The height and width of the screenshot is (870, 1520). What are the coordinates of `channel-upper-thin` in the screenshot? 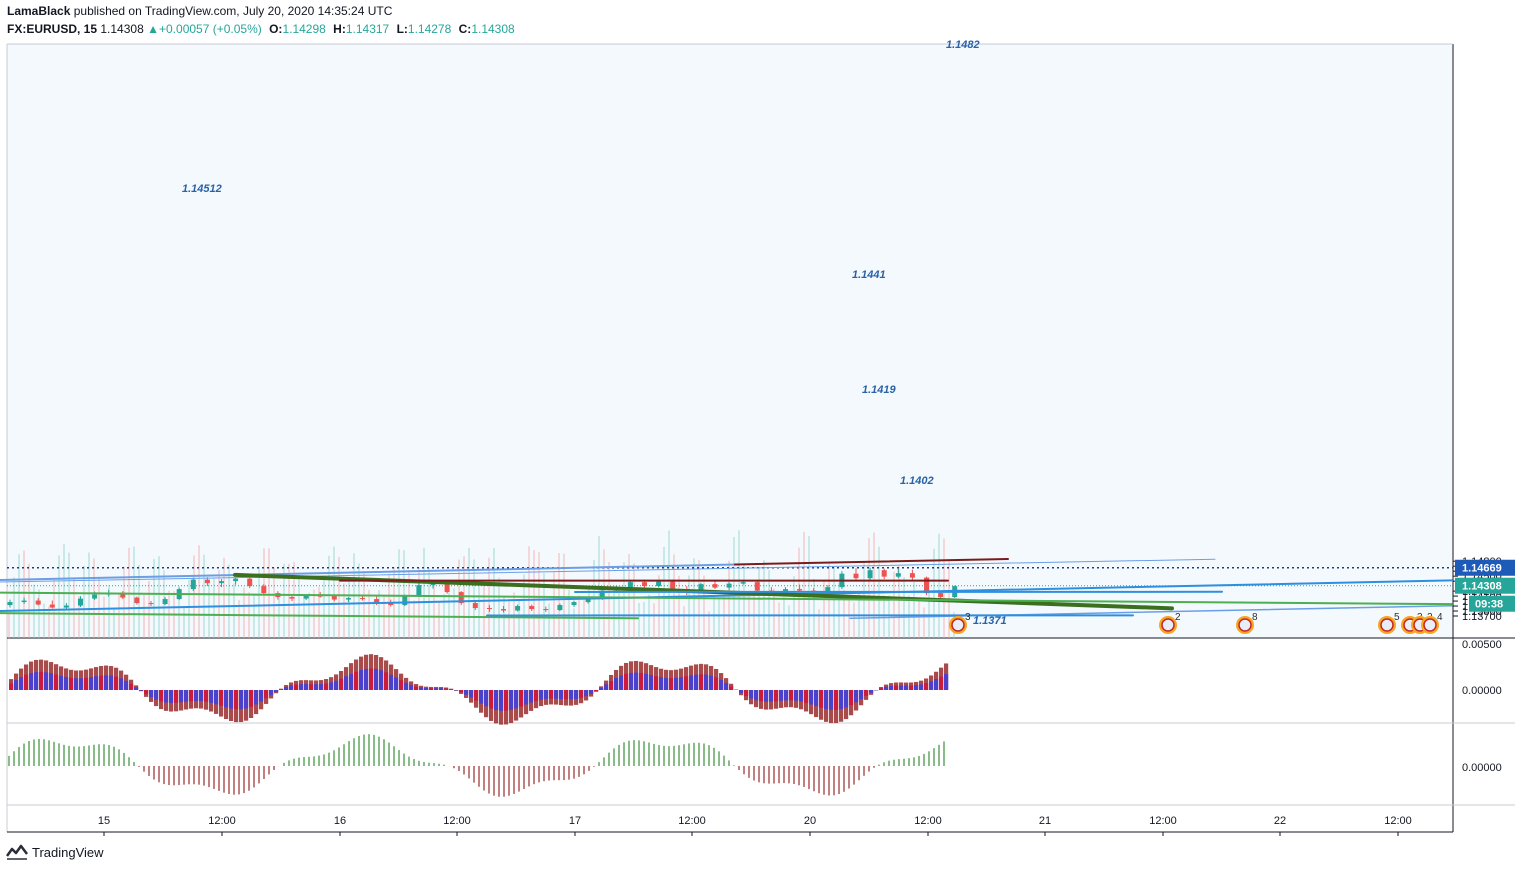 It's located at (608, 570).